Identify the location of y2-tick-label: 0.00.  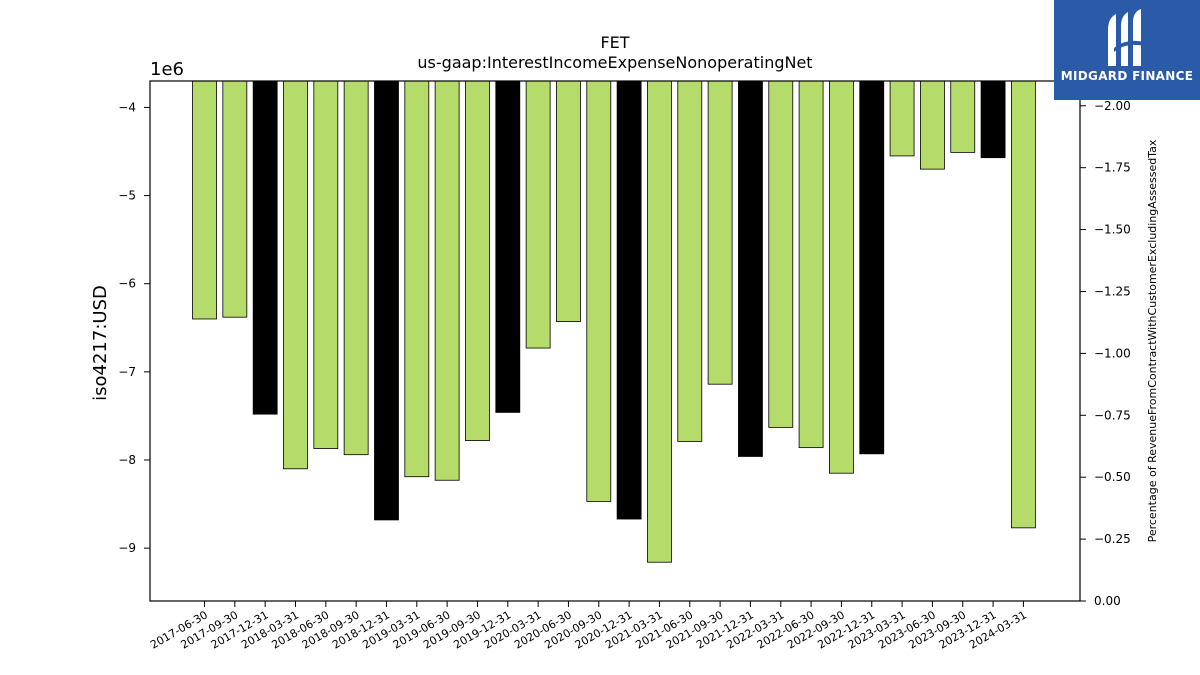
(1107, 601).